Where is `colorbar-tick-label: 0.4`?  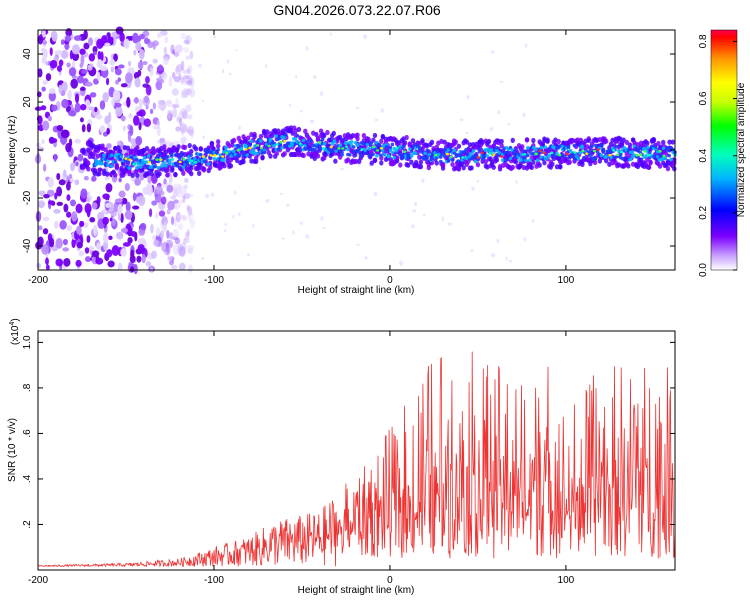 colorbar-tick-label: 0.4 is located at coordinates (703, 155).